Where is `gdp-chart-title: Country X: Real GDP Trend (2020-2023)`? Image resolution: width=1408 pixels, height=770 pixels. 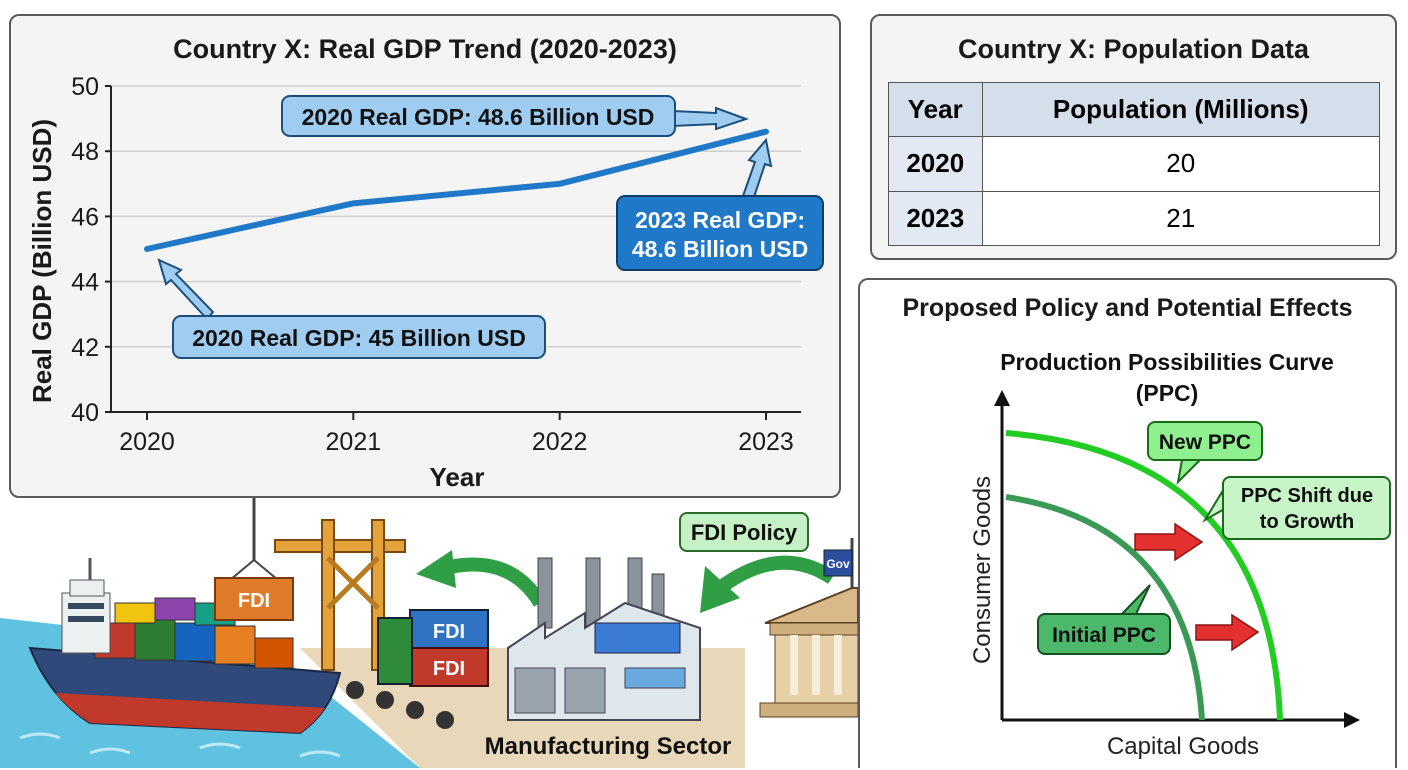
gdp-chart-title: Country X: Real GDP Trend (2020-2023) is located at coordinates (425, 49).